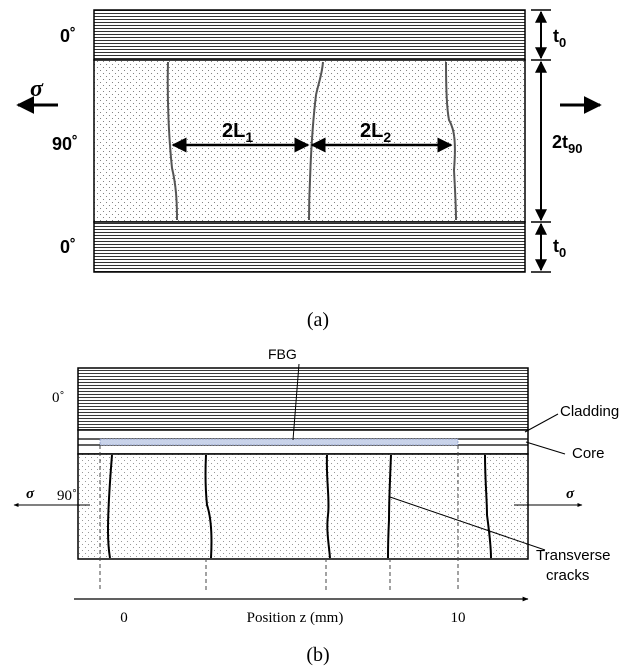 This screenshot has height=671, width=637. What do you see at coordinates (296, 402) in the screenshot?
I see `fbg-pointer` at bounding box center [296, 402].